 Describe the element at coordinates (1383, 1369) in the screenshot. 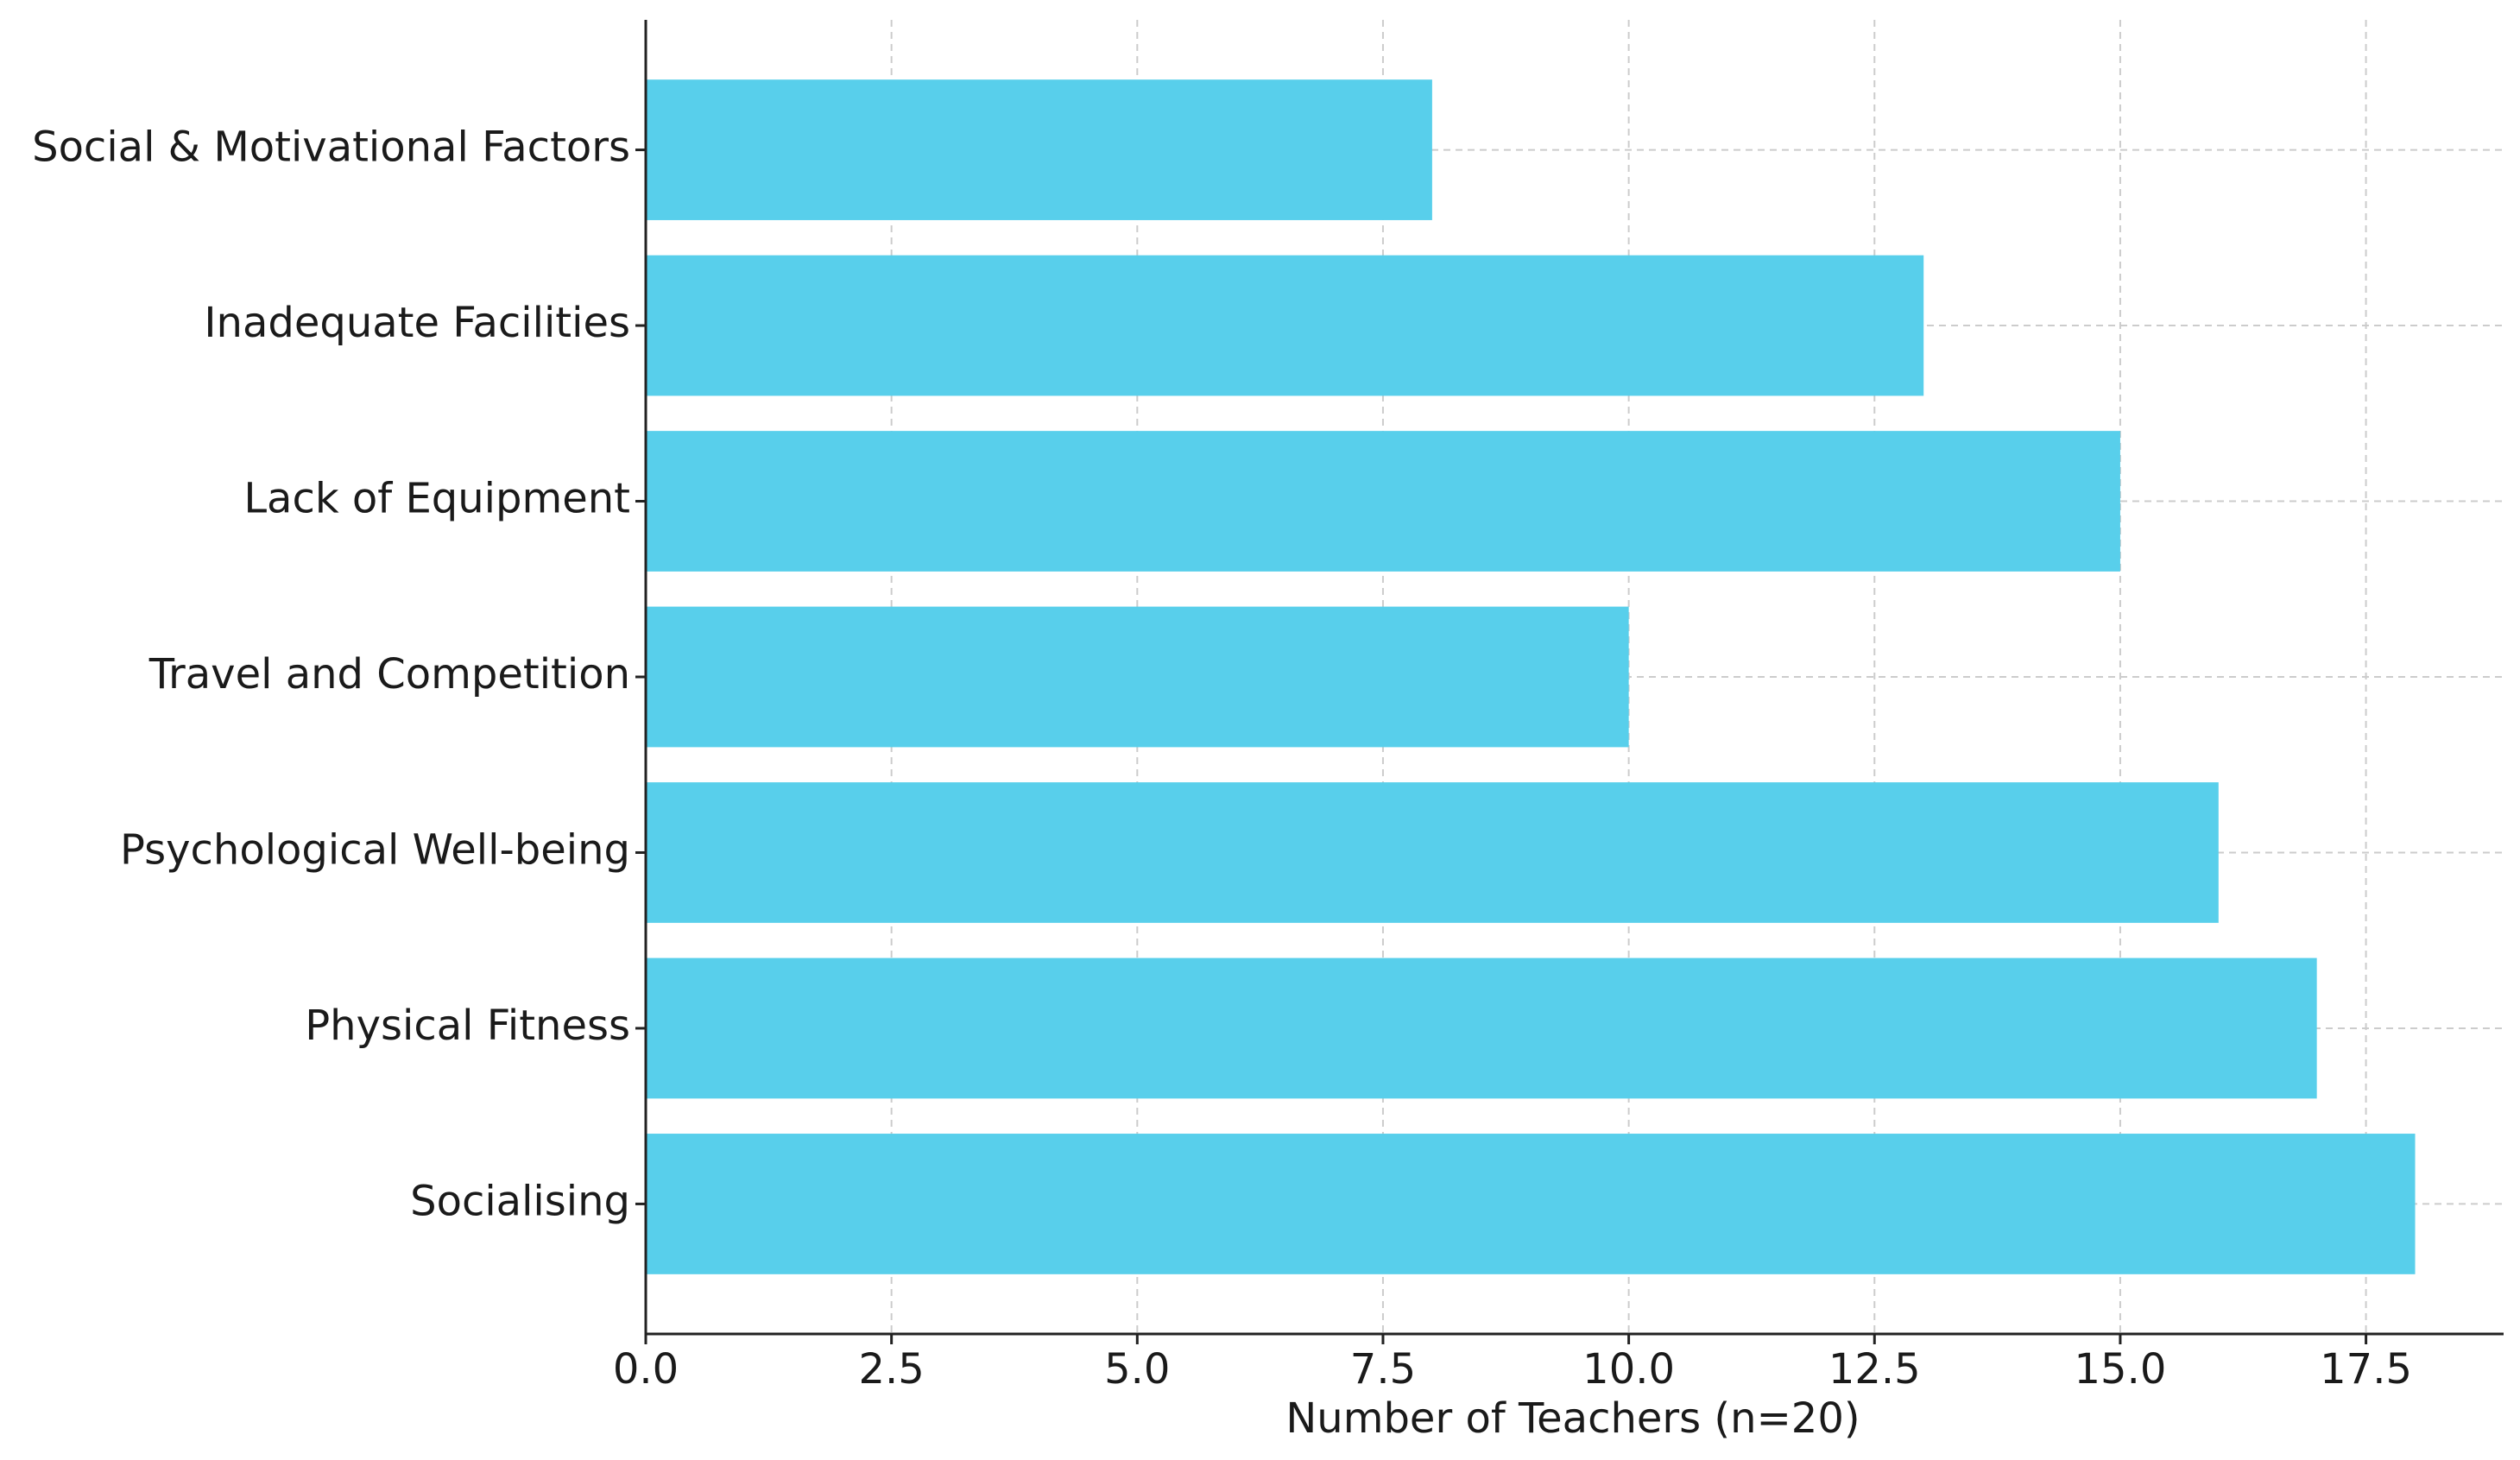

I see `x-tick-label: 7.5` at that location.